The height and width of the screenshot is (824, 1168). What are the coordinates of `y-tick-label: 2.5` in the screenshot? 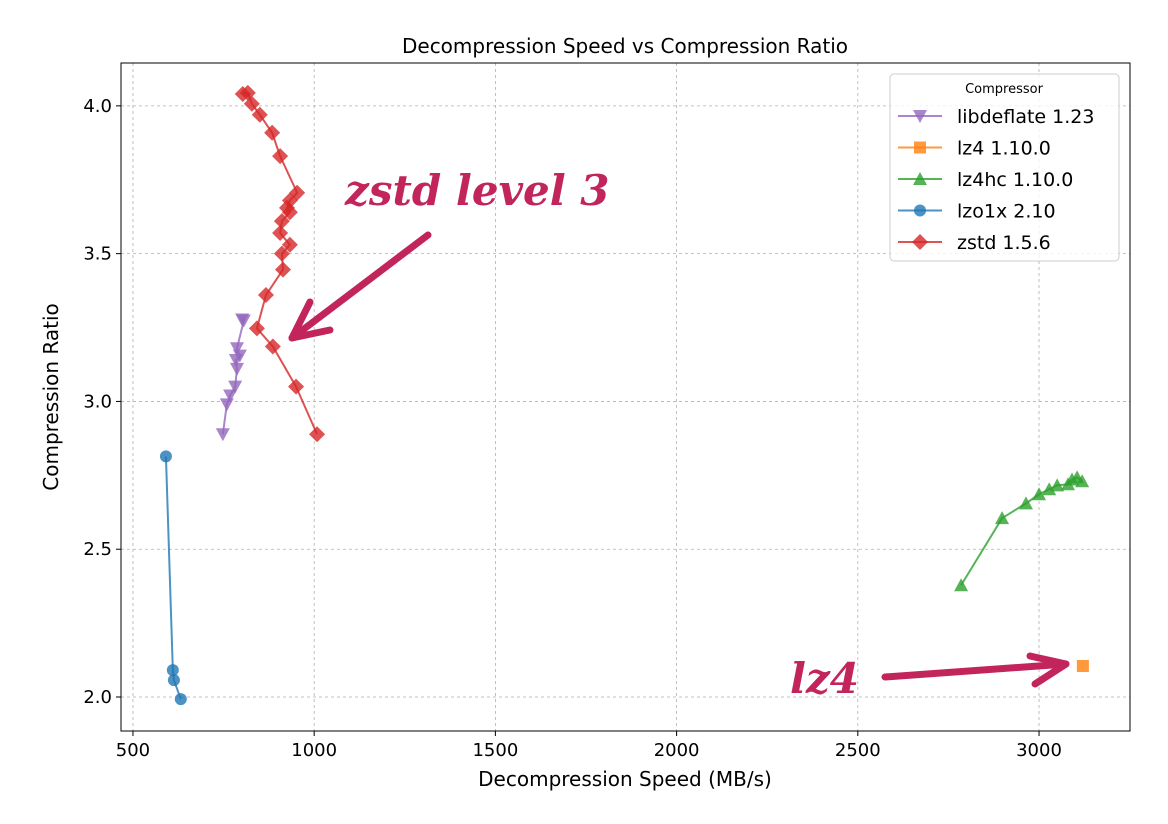 It's located at (97, 549).